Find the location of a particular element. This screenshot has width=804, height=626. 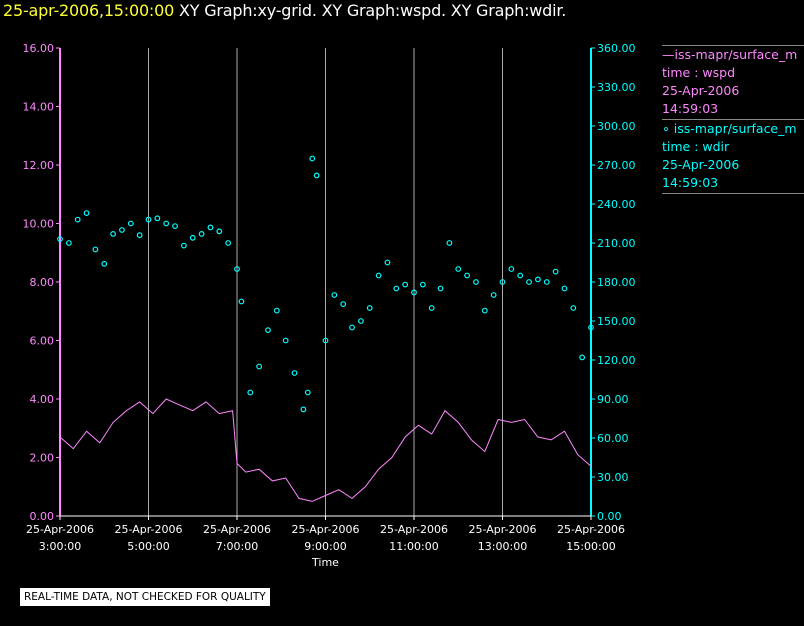

left-y-tick-label: 10.00 is located at coordinates (39, 224).